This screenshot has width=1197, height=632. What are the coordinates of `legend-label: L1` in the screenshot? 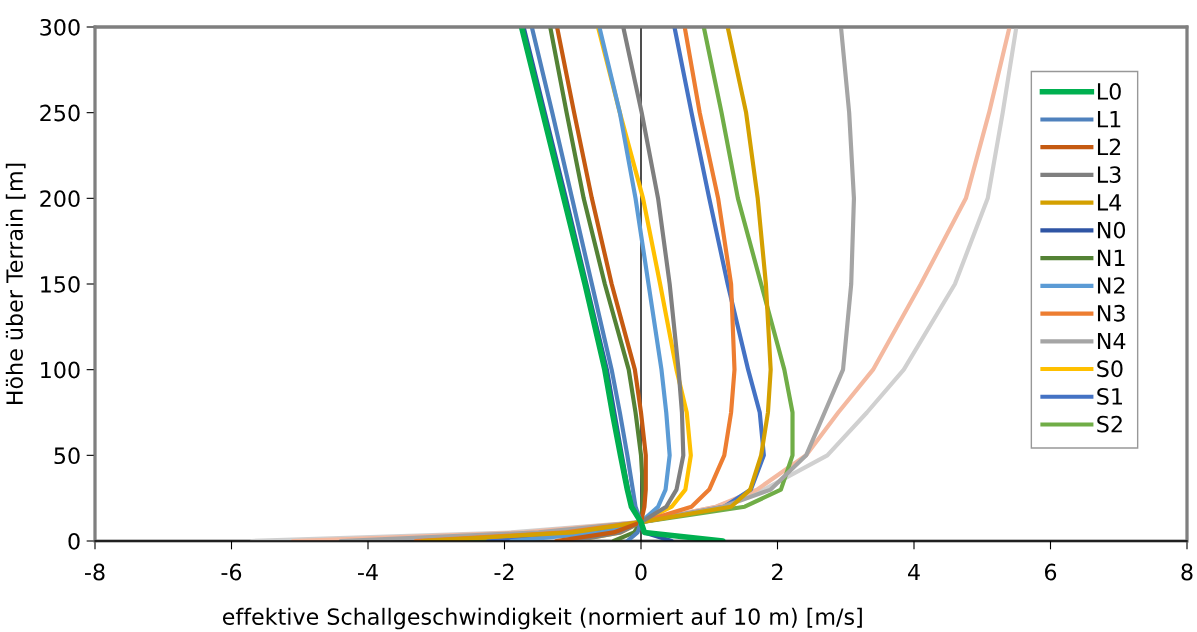 It's located at (1109, 119).